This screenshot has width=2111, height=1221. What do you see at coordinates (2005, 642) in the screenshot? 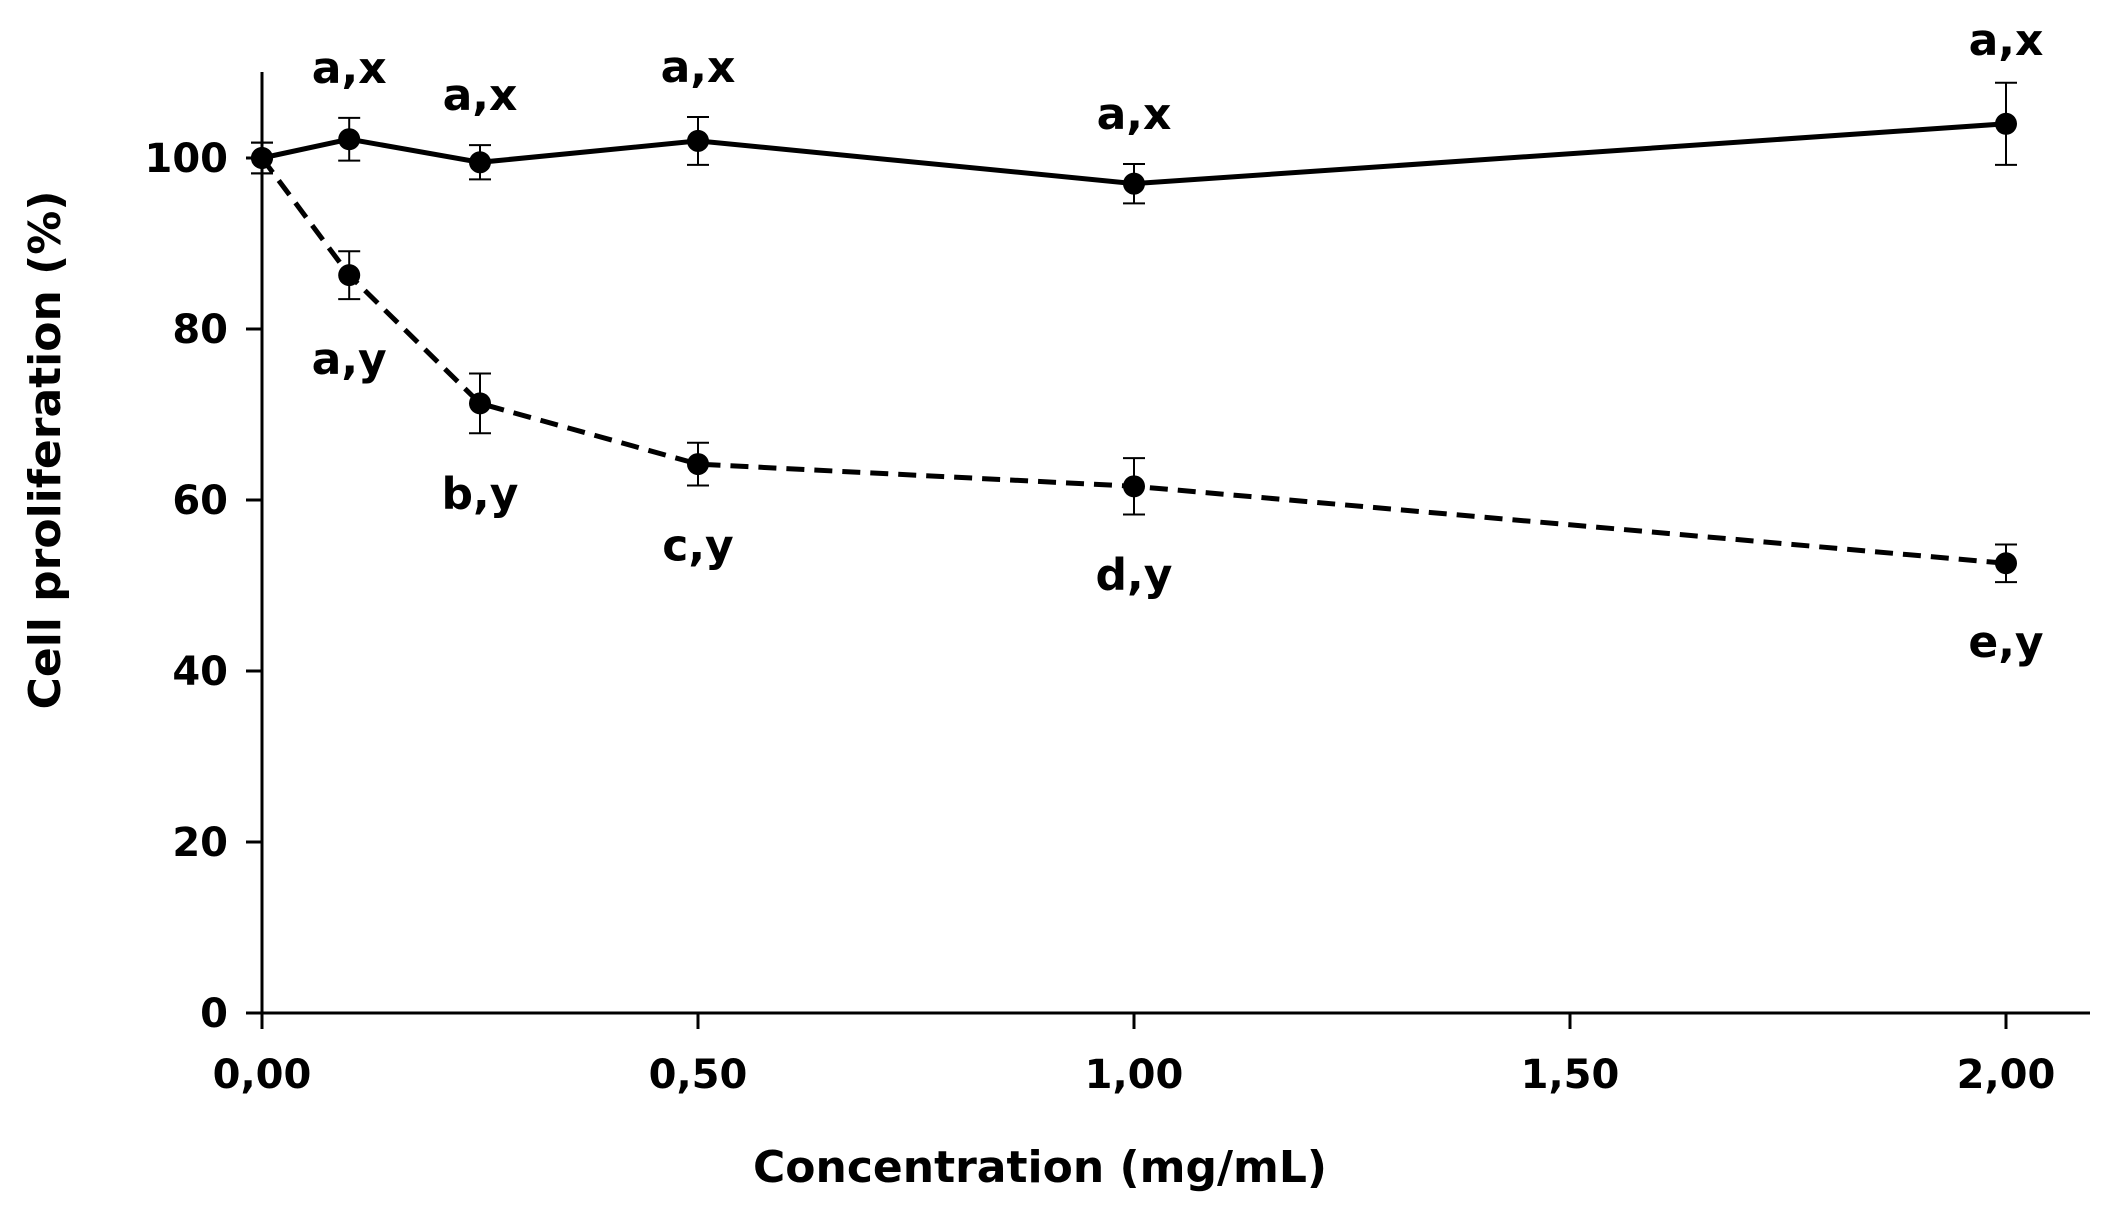
I see `data-label: e,y` at bounding box center [2005, 642].